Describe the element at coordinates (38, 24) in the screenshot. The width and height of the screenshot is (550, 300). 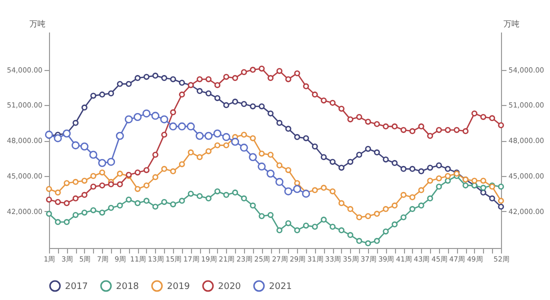
I see `y-axis-title: 万吨` at that location.